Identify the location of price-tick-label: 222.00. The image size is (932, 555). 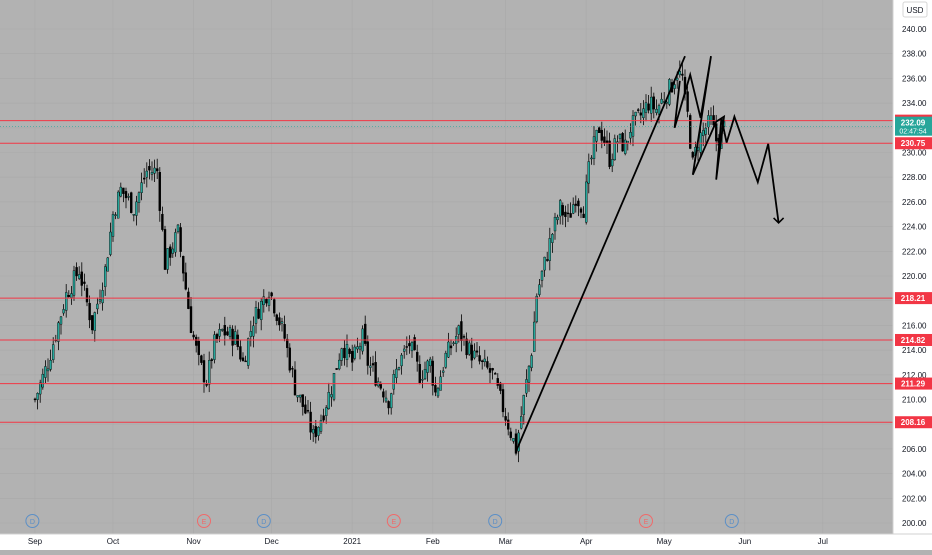
(914, 251).